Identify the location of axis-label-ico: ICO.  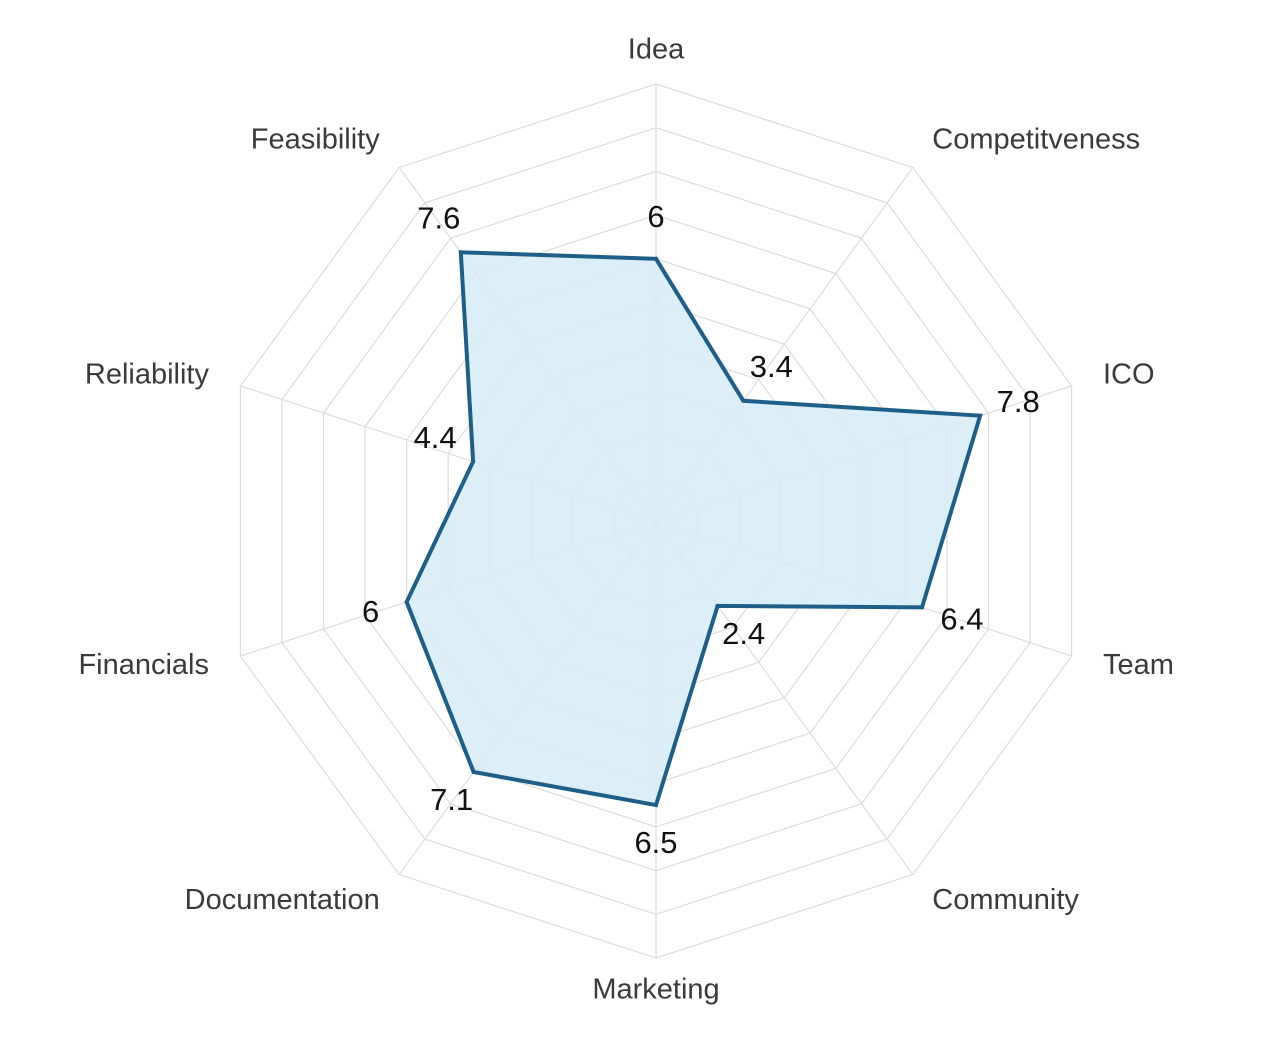
(1129, 374).